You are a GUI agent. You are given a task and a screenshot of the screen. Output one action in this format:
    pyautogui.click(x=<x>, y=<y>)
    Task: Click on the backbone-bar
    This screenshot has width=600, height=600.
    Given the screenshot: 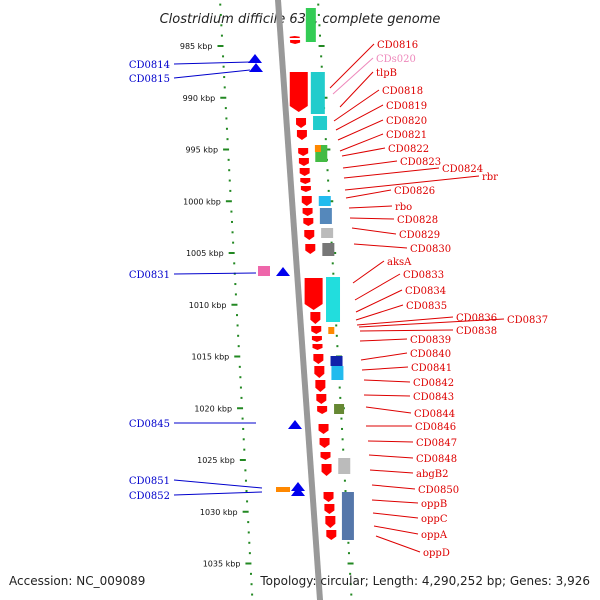 What is the action you would take?
    pyautogui.click(x=299, y=300)
    